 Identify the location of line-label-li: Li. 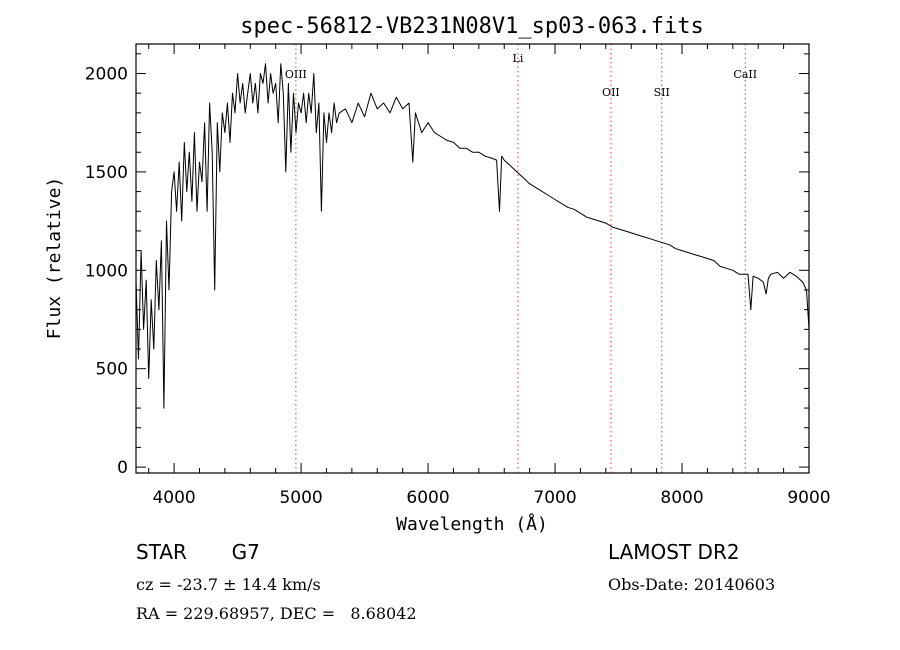
(518, 58).